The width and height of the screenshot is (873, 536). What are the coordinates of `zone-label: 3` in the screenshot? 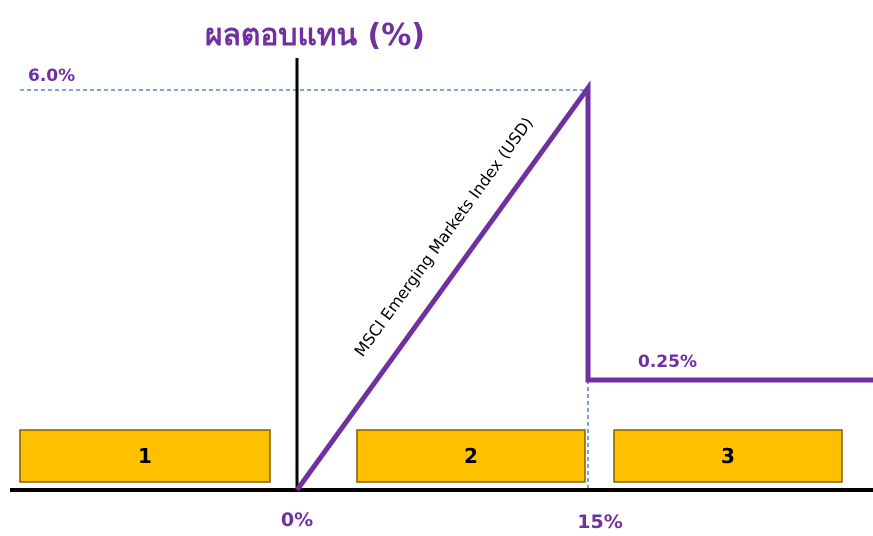 It's located at (728, 456).